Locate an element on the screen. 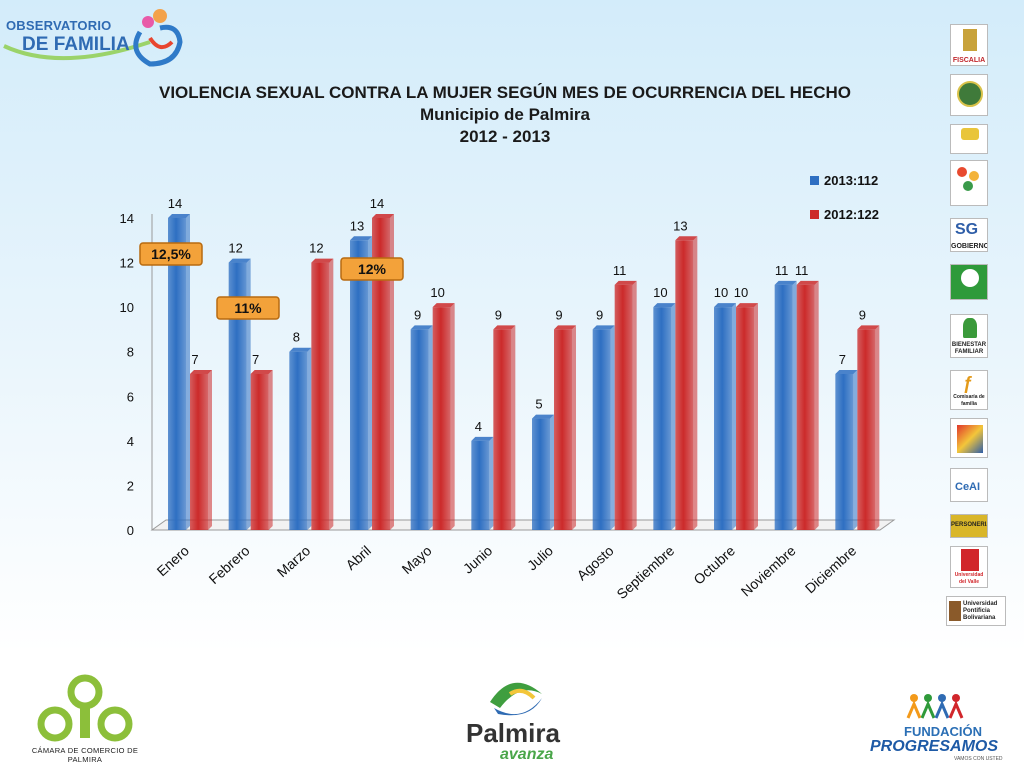 Image resolution: width=1024 pixels, height=768 pixels. vamos-text: VAMOS CON USTED is located at coordinates (978, 759).